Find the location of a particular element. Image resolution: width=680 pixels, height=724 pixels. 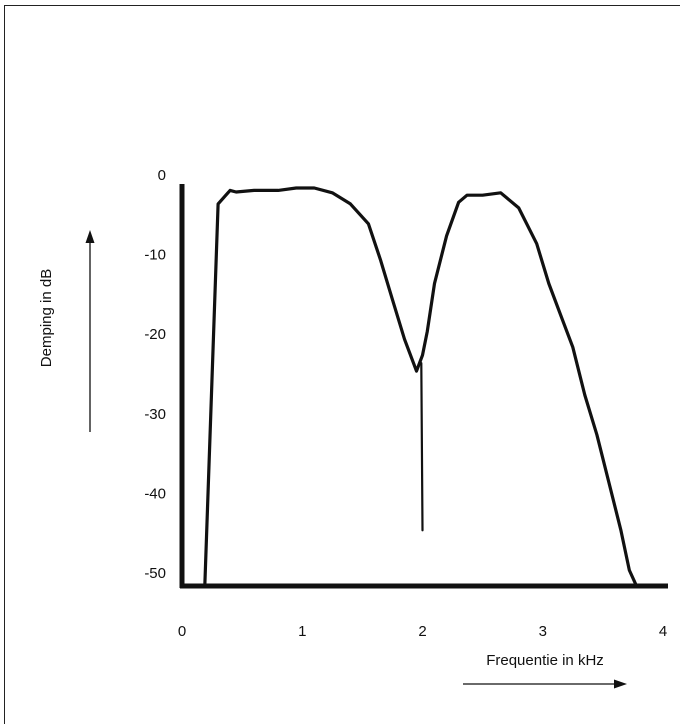

x-tick-label: 3 is located at coordinates (543, 631).